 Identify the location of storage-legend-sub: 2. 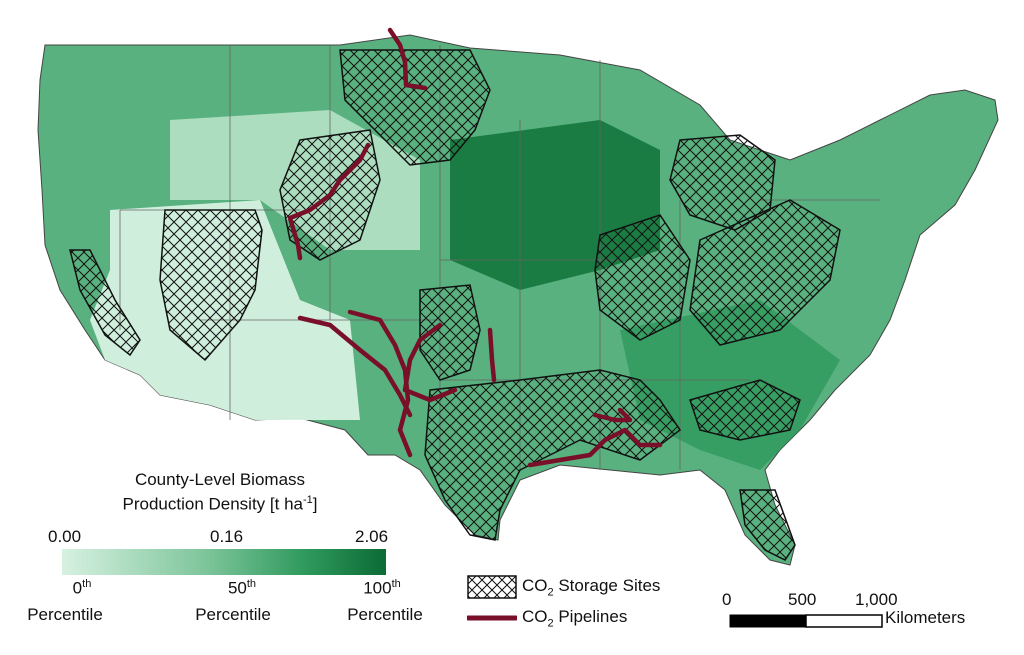
(550, 592).